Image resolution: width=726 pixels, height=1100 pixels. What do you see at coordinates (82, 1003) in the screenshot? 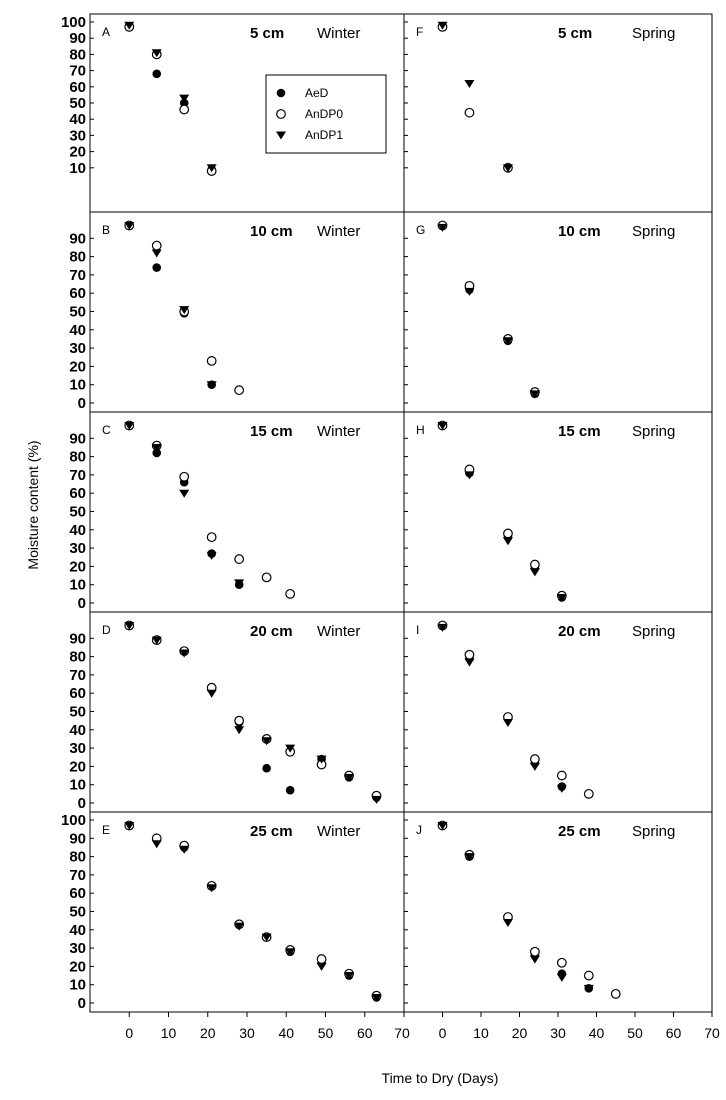
I see `y-tick-label: 0` at bounding box center [82, 1003].